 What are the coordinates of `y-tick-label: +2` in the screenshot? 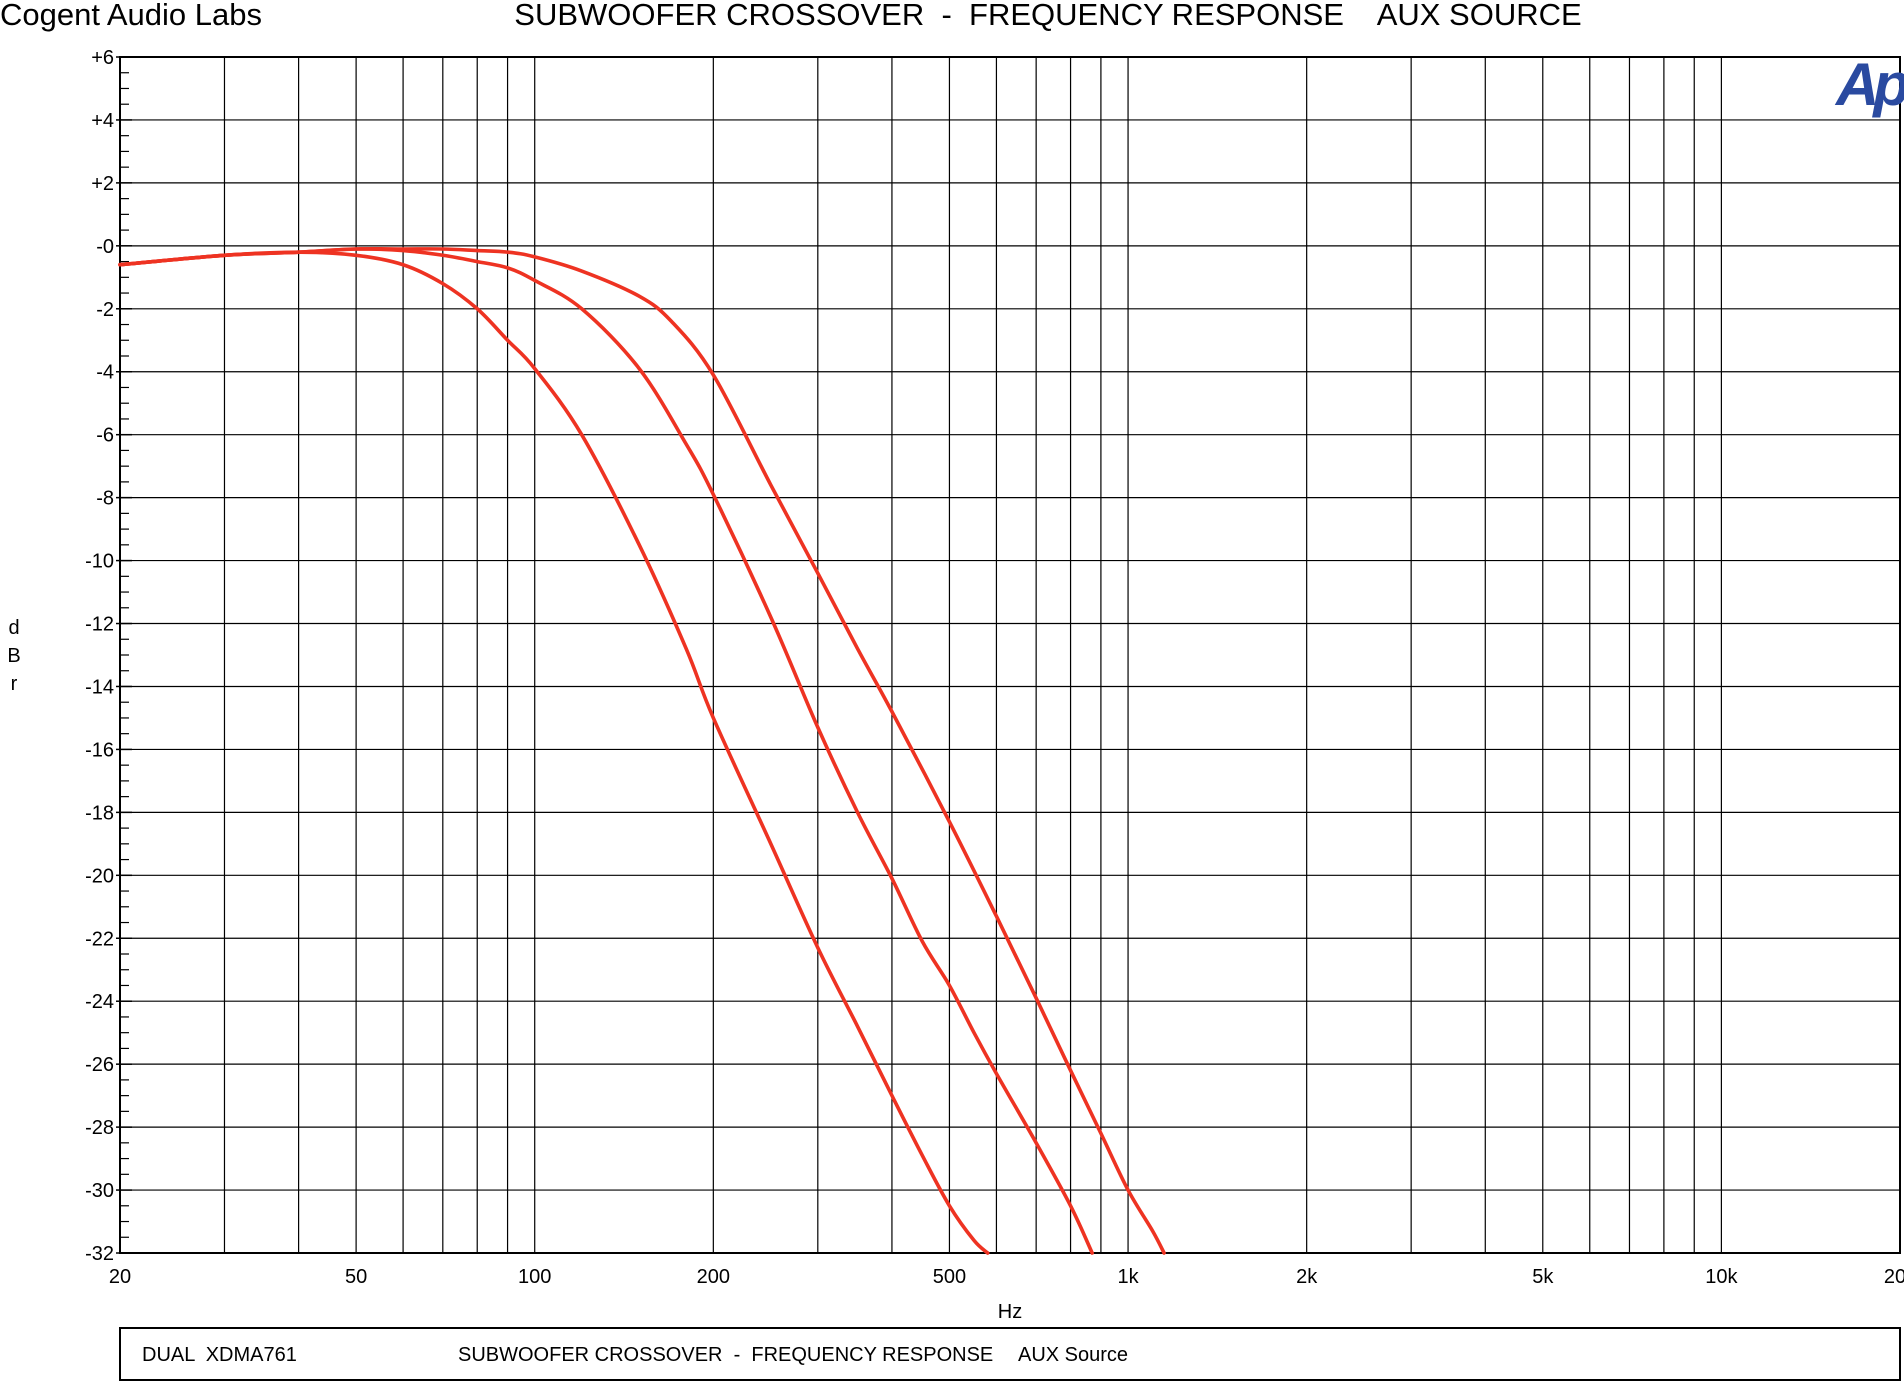 It's located at (102, 184).